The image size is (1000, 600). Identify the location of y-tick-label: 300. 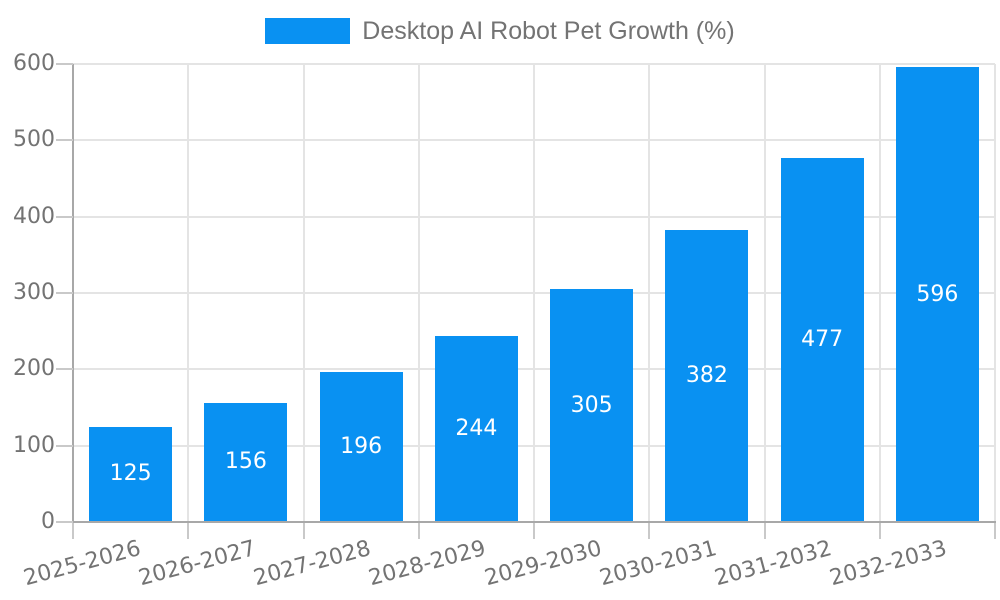
(34, 292).